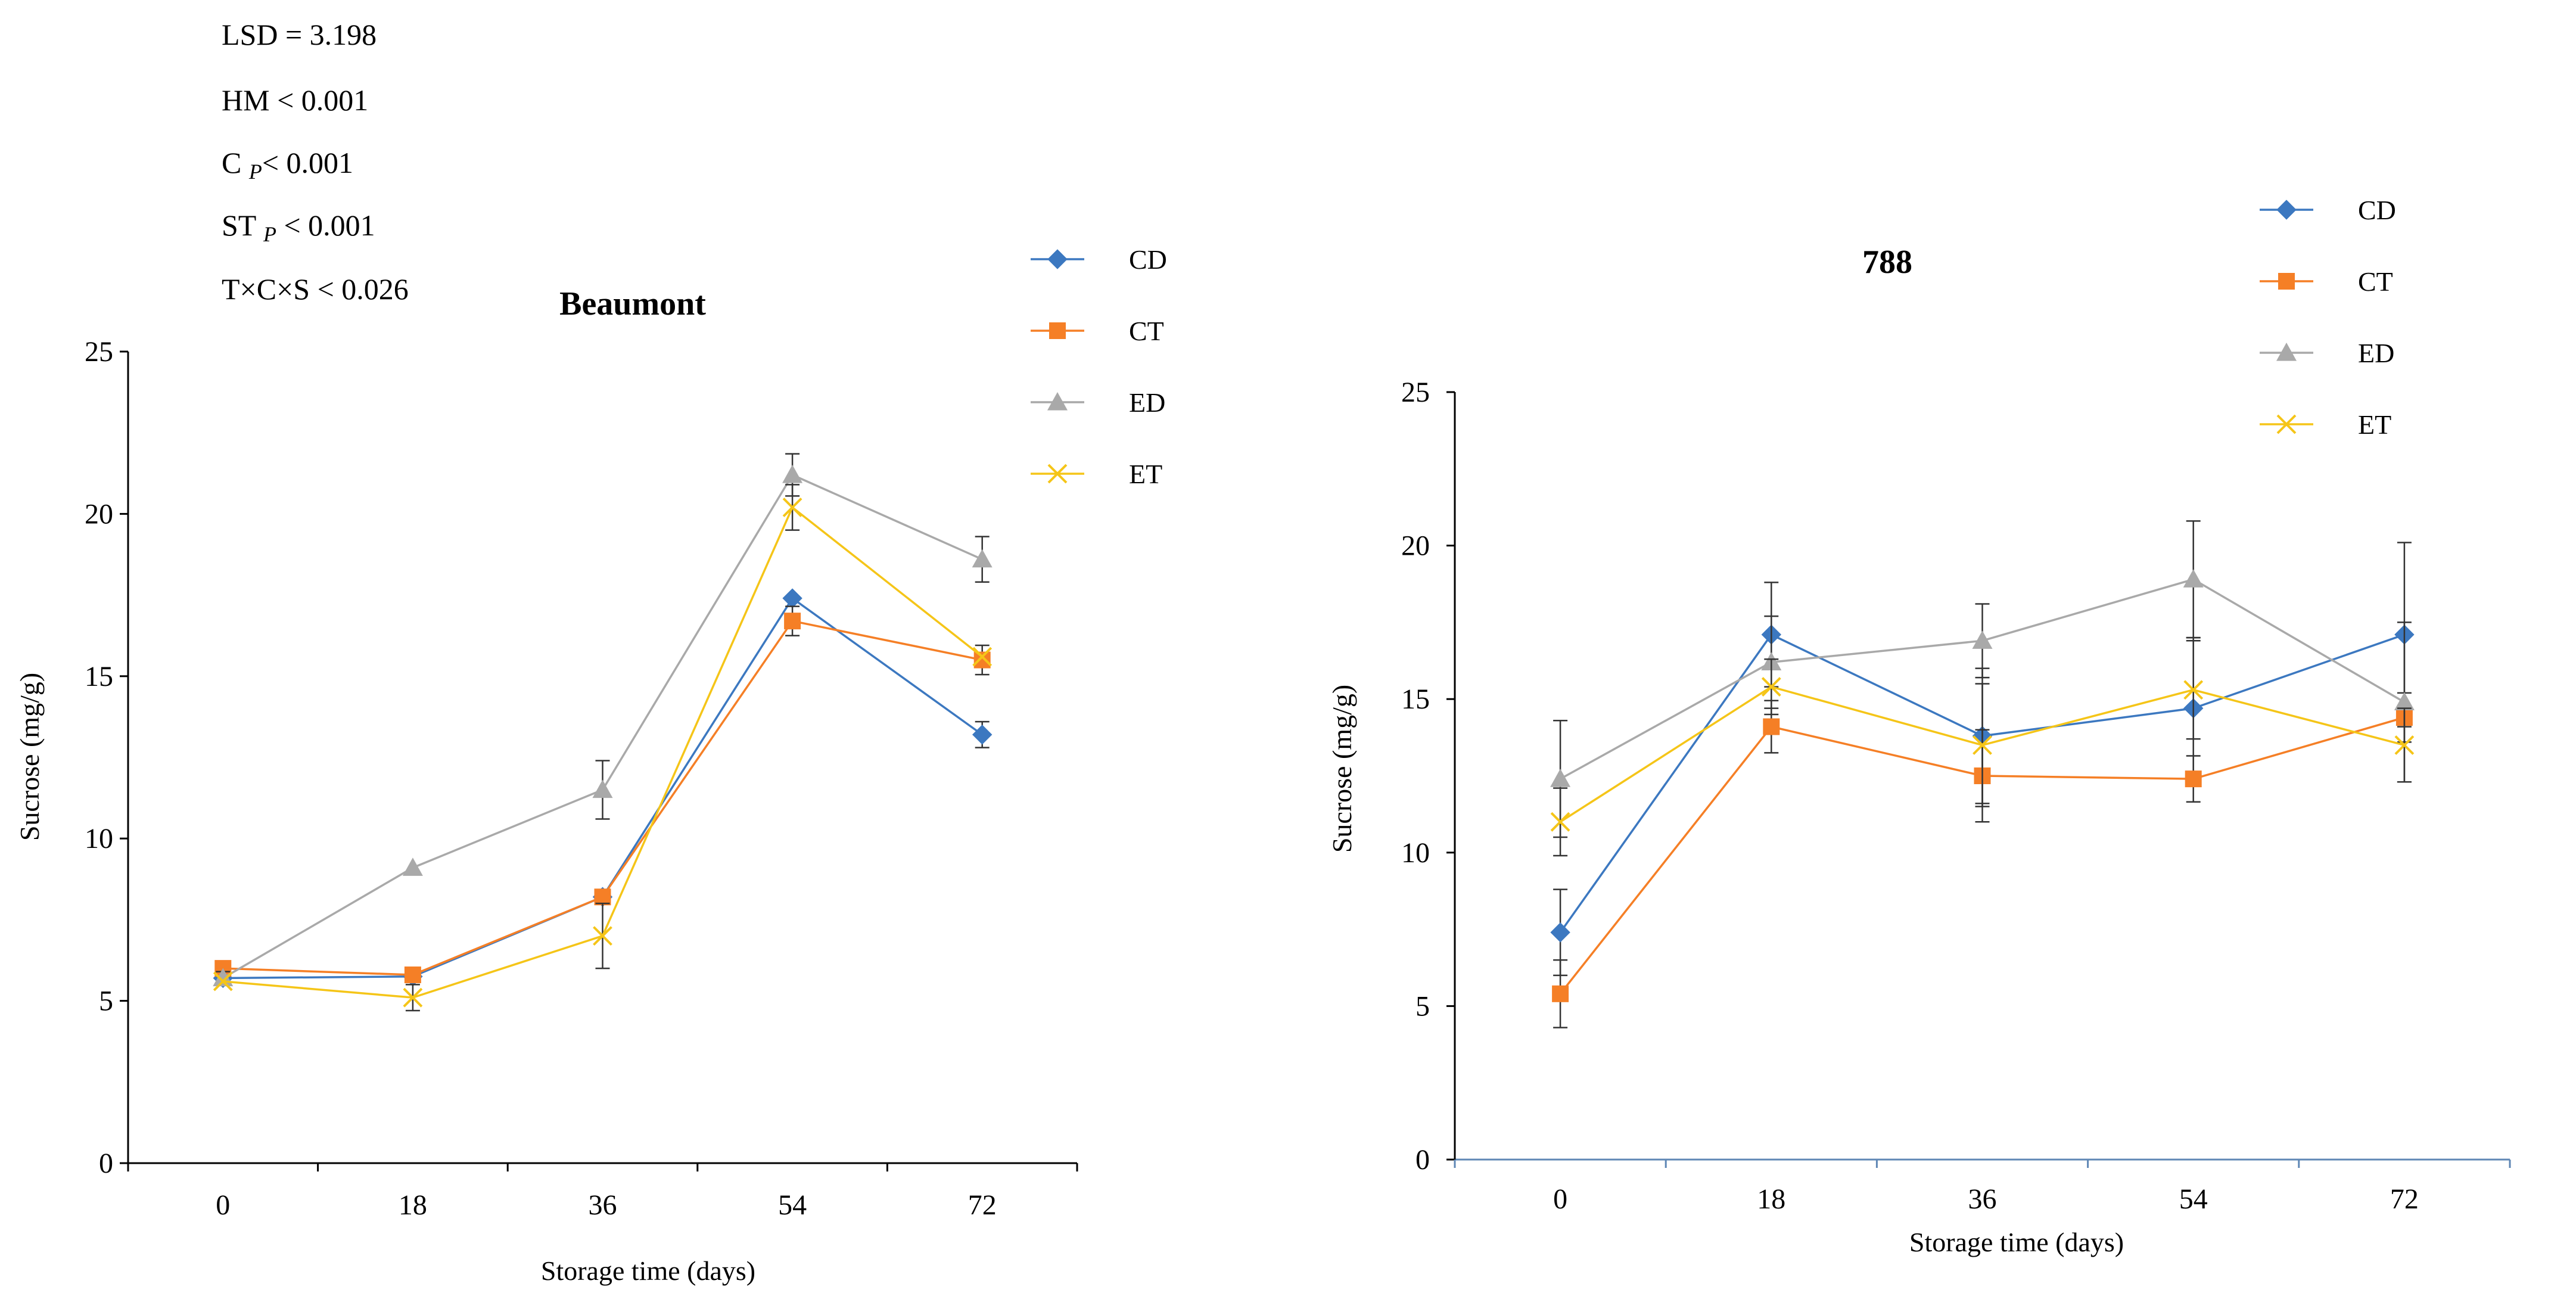 This screenshot has width=2576, height=1299. What do you see at coordinates (298, 227) in the screenshot?
I see `st-stat: ST P < 0.001` at bounding box center [298, 227].